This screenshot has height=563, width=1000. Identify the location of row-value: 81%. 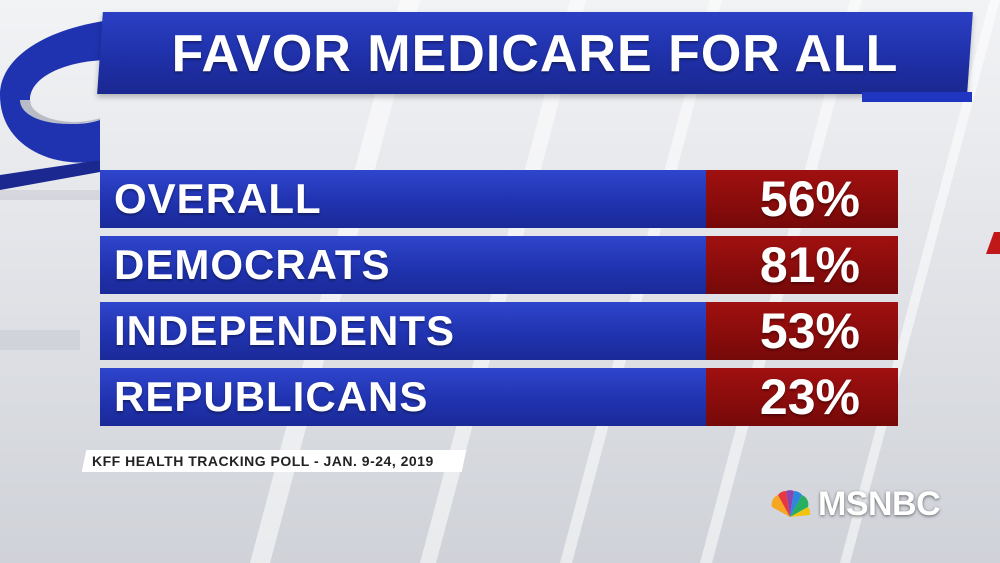
(802, 265).